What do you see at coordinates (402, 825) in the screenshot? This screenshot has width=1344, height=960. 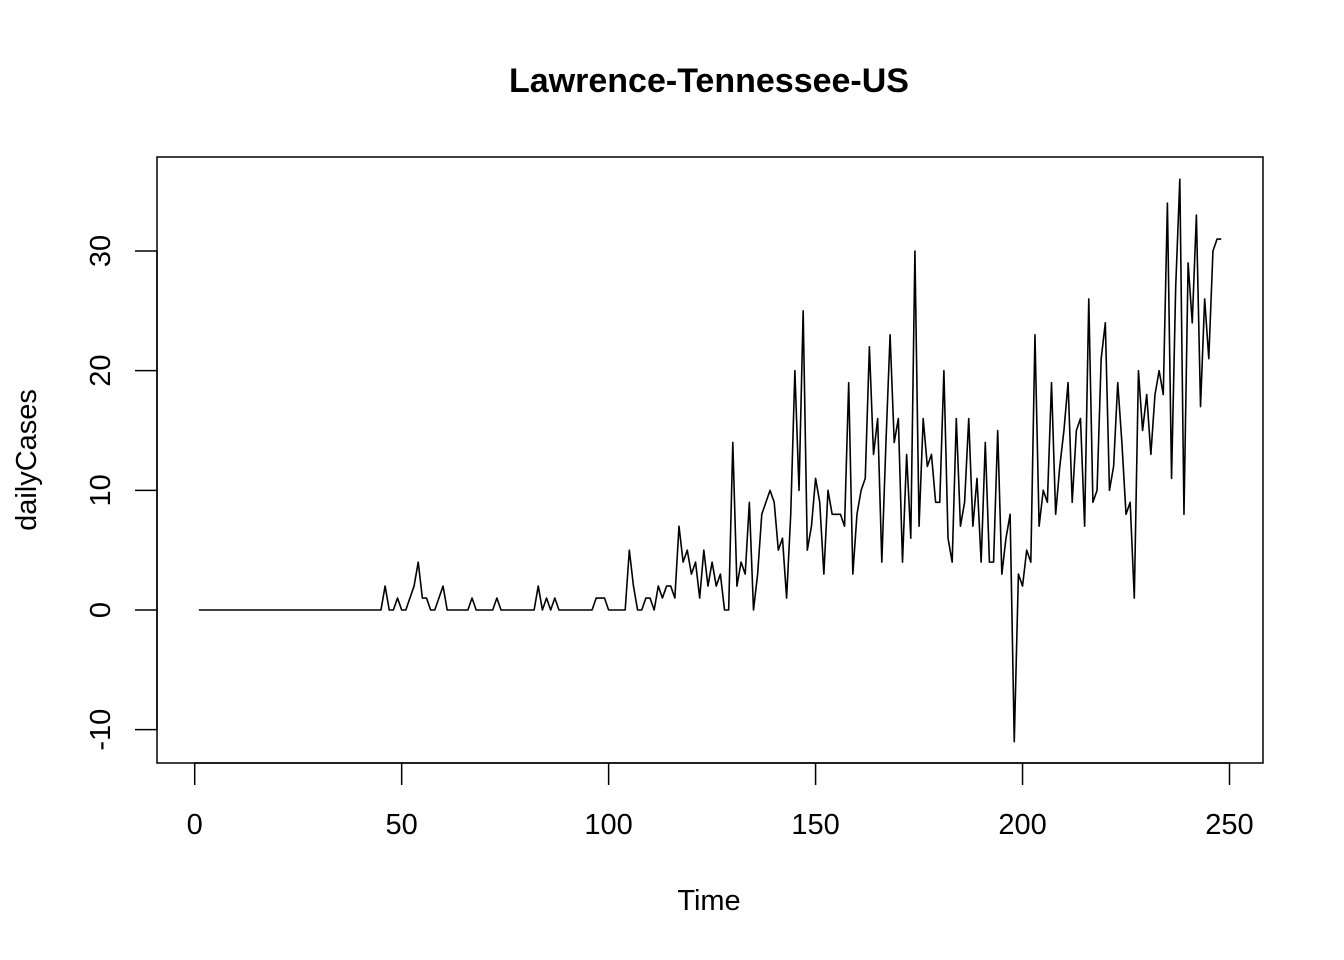 I see `x-tick-label: 50` at bounding box center [402, 825].